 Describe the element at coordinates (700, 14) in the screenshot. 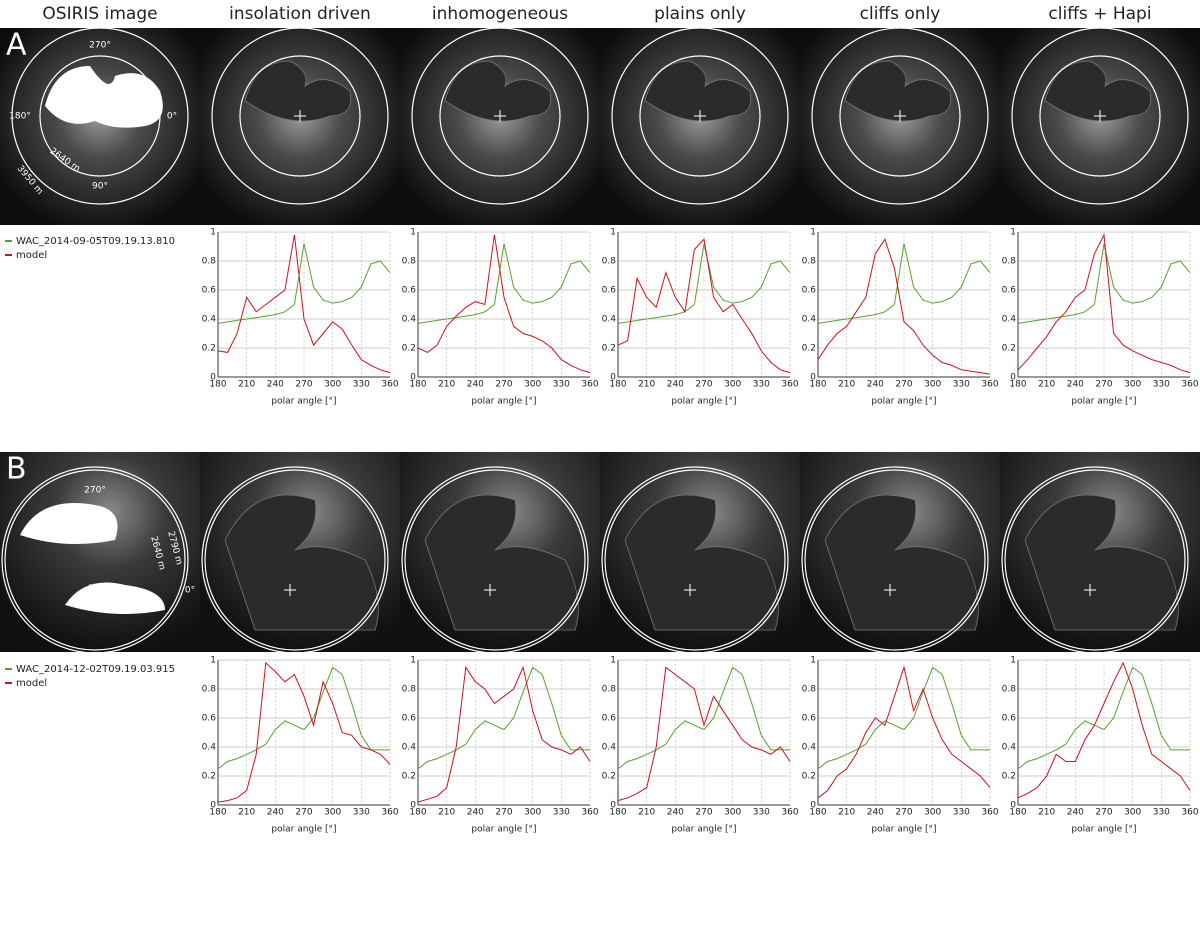

I see `column-header: plains only` at that location.